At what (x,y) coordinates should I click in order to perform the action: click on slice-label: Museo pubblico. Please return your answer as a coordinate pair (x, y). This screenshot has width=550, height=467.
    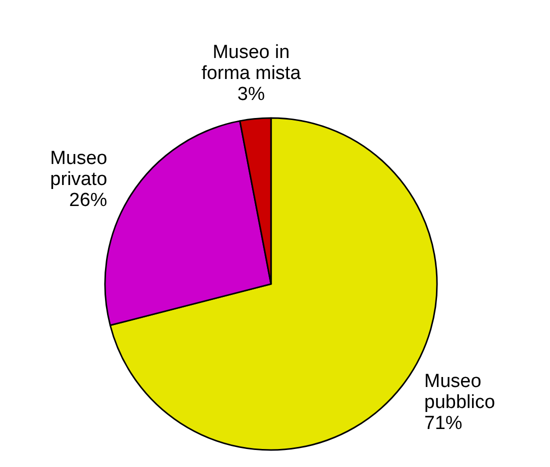
    Looking at the image, I should click on (460, 391).